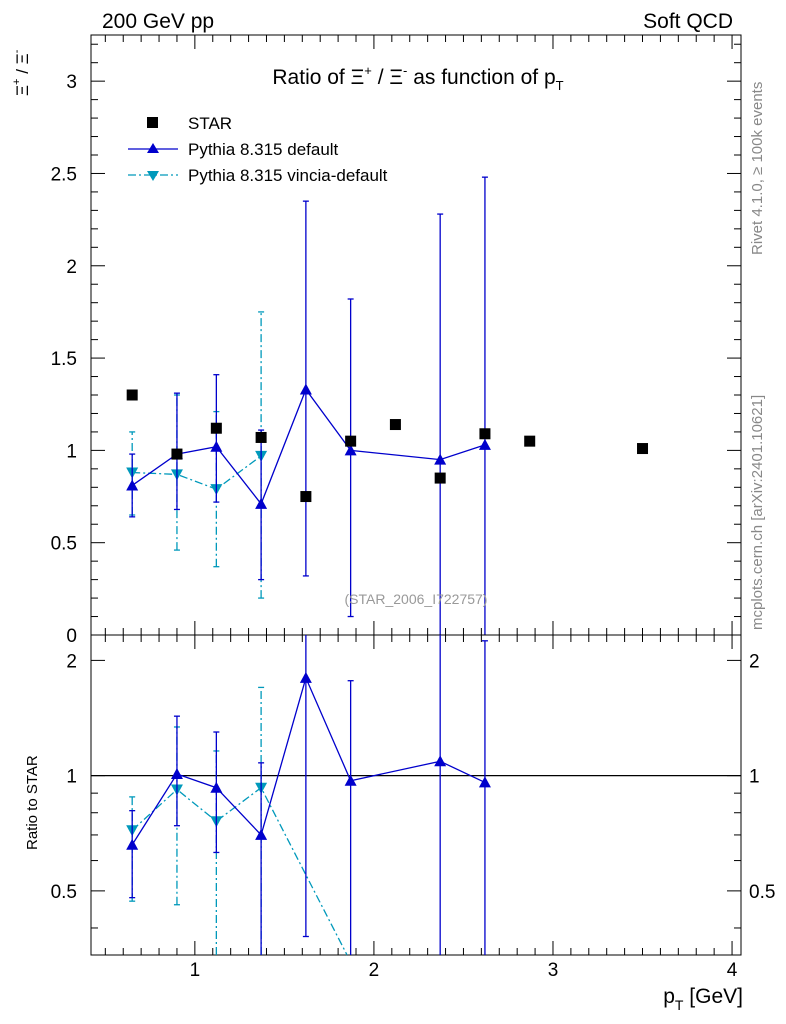 The image size is (786, 1024). I want to click on legend-entry-pythia-vincia: Pythia 8.315 vincia-default, so click(258, 175).